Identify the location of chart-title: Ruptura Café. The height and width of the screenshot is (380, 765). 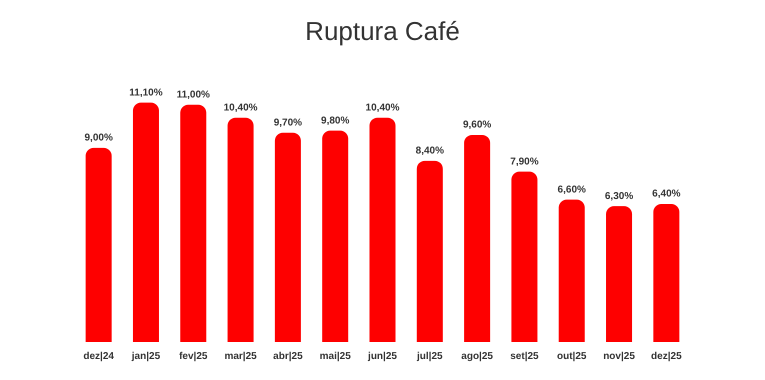
(382, 31).